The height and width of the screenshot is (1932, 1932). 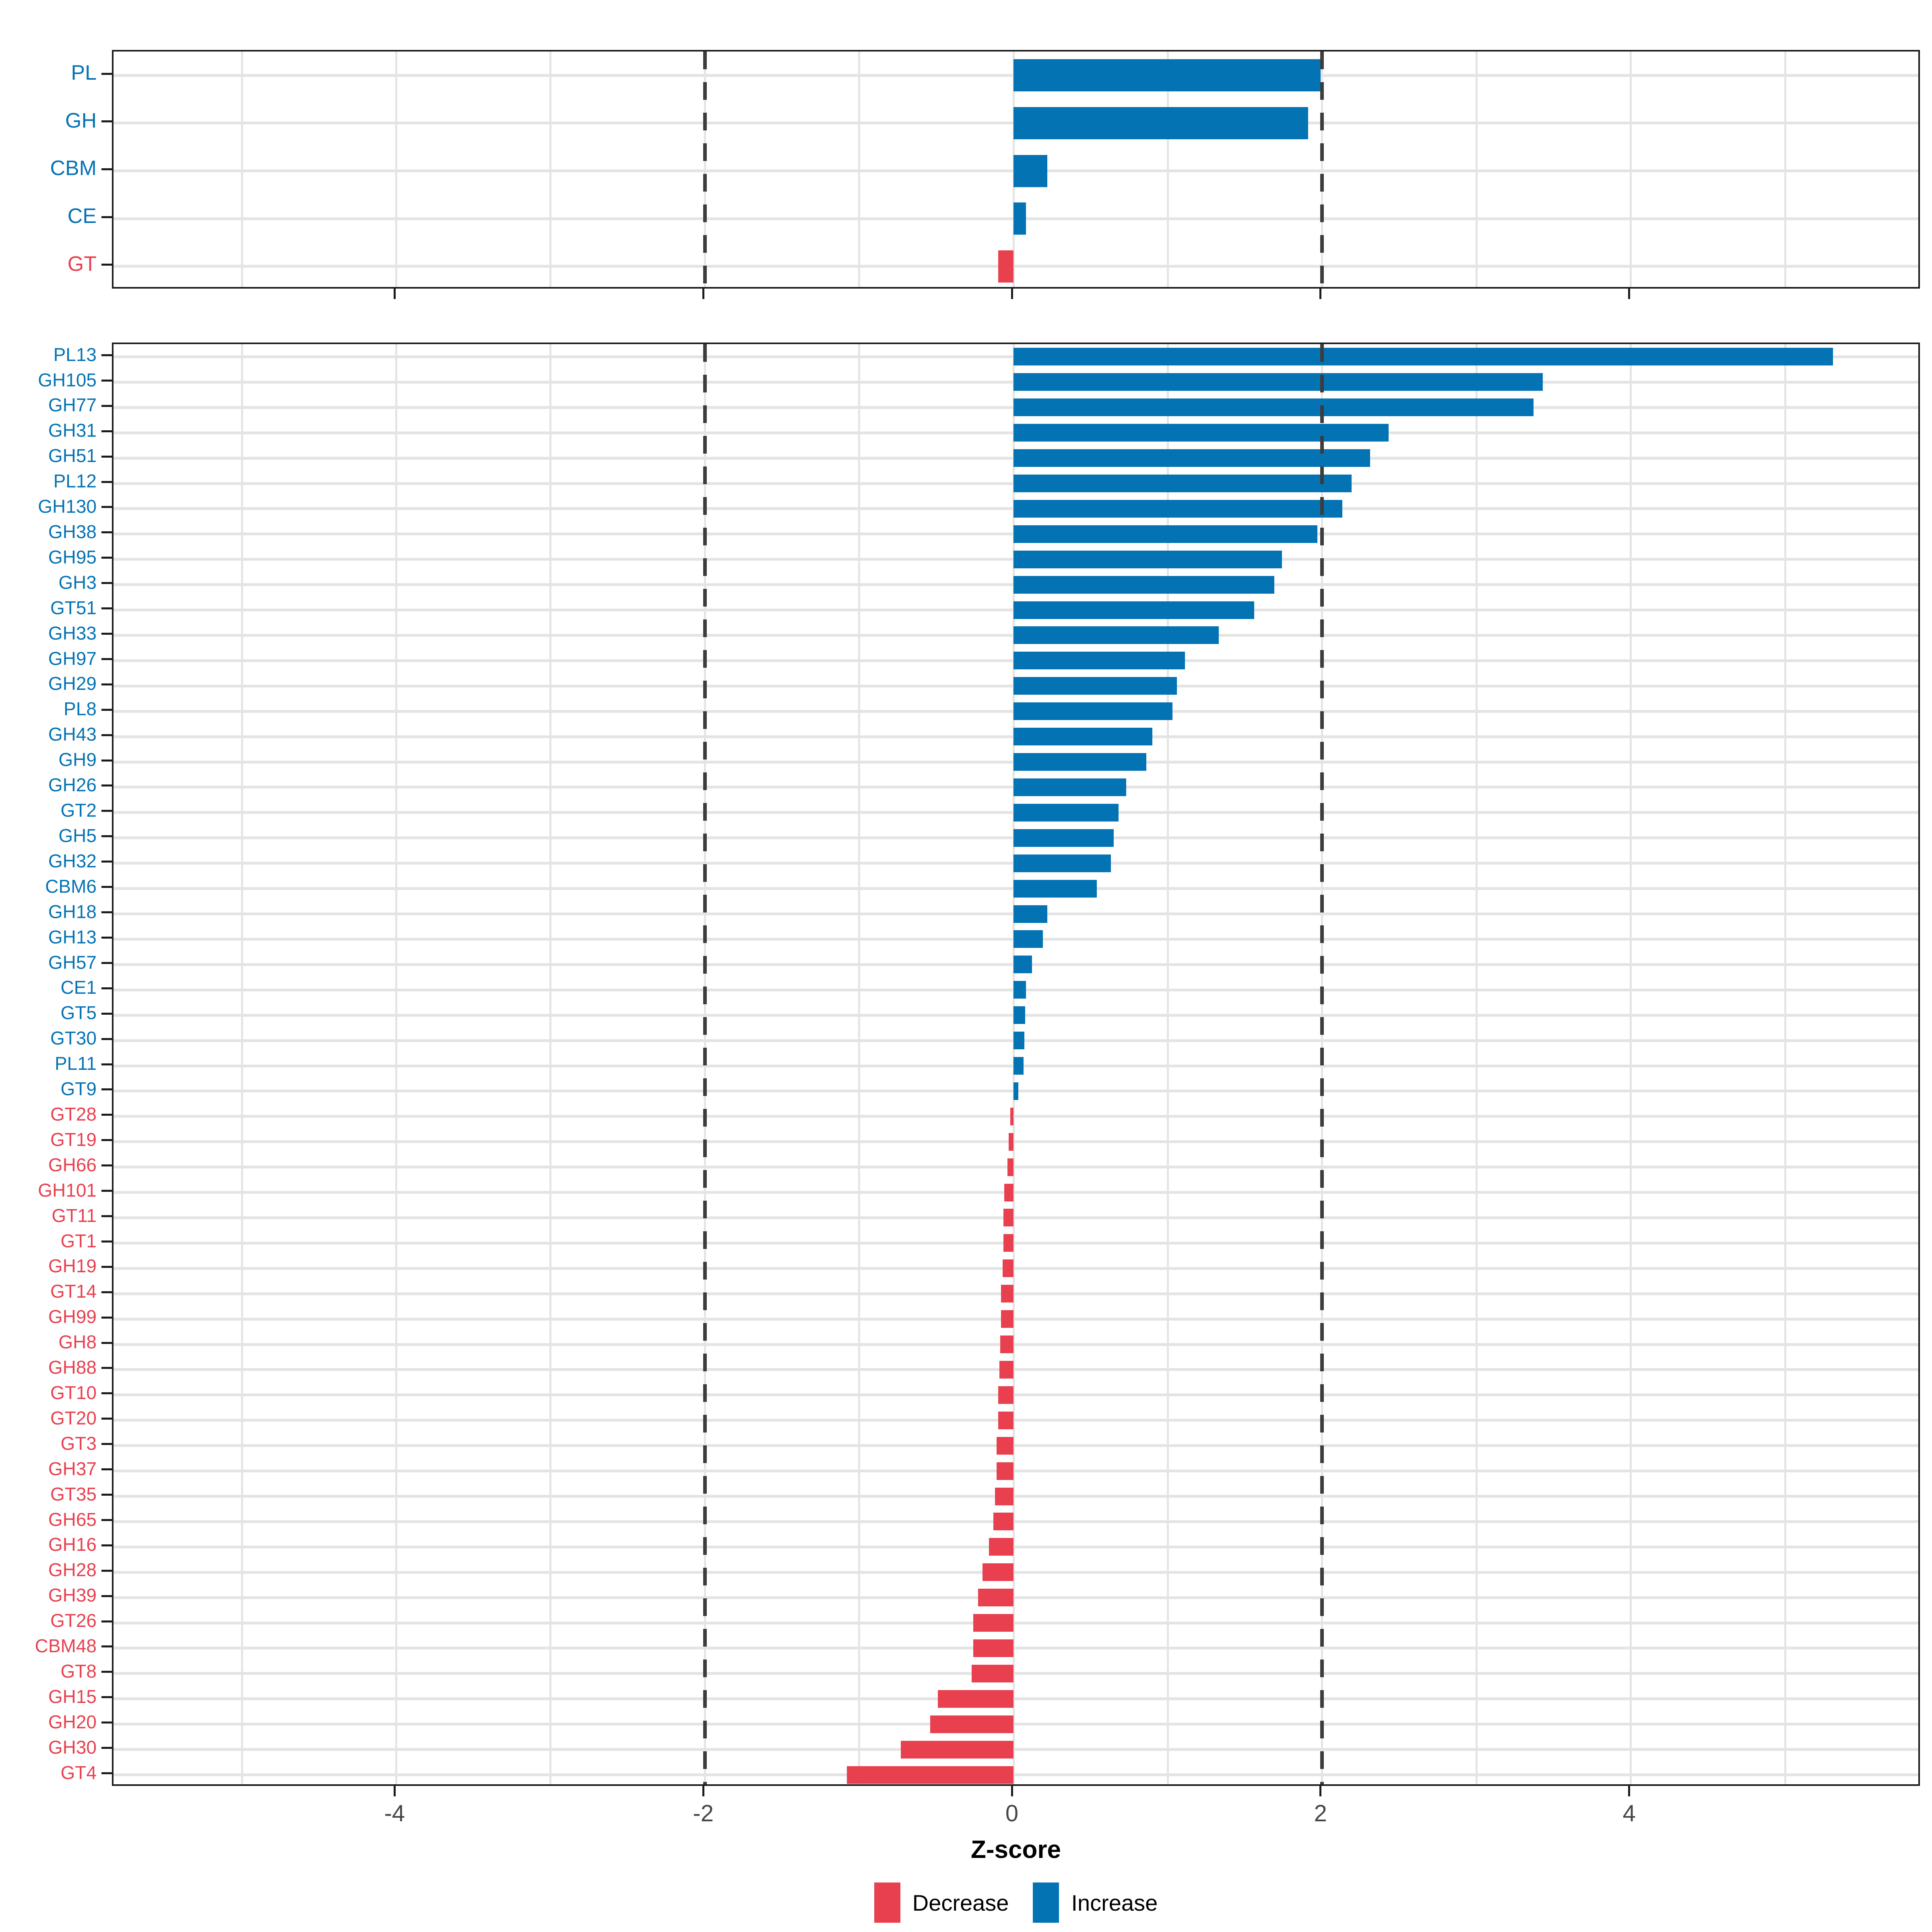 What do you see at coordinates (73, 1393) in the screenshot?
I see `ytick-label-GT10: GT10` at bounding box center [73, 1393].